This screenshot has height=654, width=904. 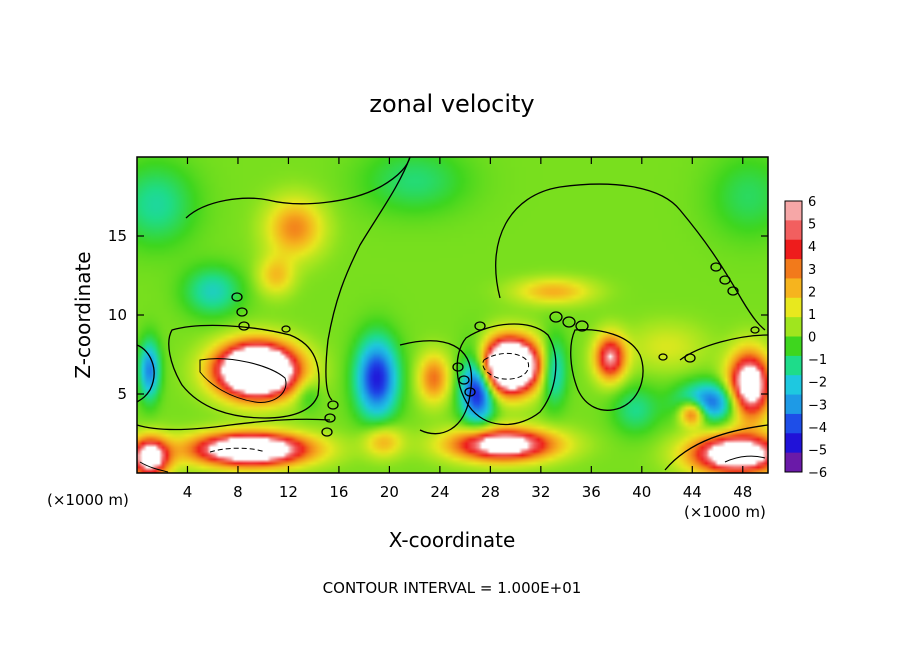 I want to click on x-tick-label: 20, so click(x=389, y=492).